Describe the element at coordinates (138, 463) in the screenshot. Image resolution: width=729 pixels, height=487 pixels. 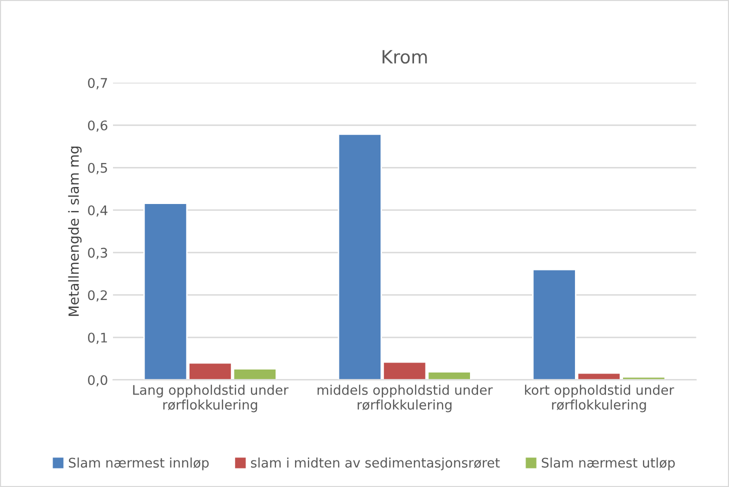
I see `legend-label: Slam nærmest innløp` at that location.